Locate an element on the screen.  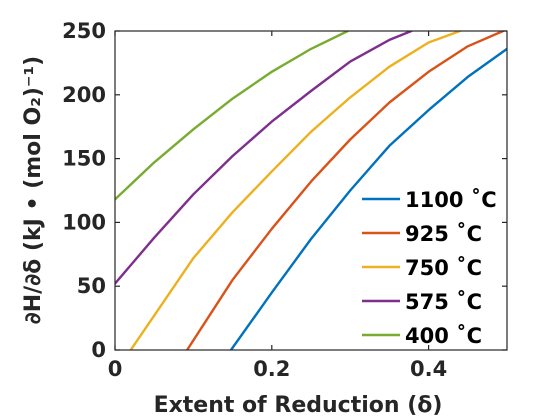
y-tick-label: 50 is located at coordinates (91, 286).